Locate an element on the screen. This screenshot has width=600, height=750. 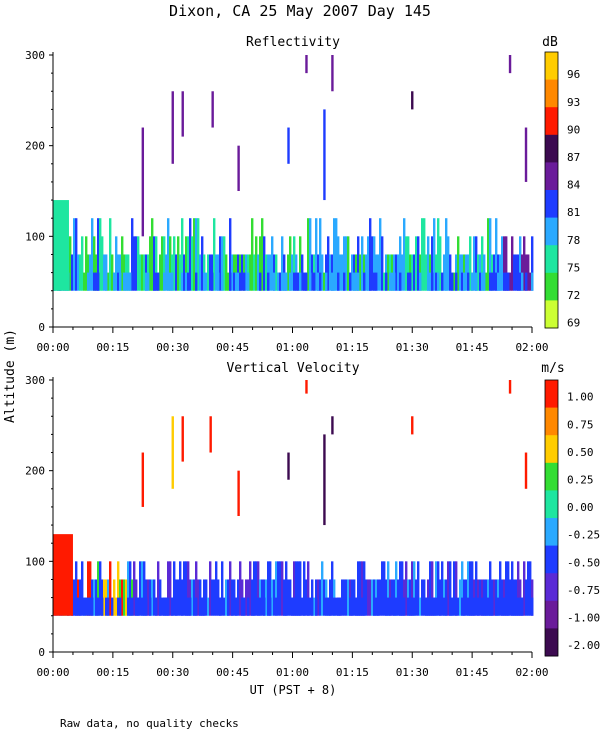
x-tick-label: 01:15 is located at coordinates (352, 672).